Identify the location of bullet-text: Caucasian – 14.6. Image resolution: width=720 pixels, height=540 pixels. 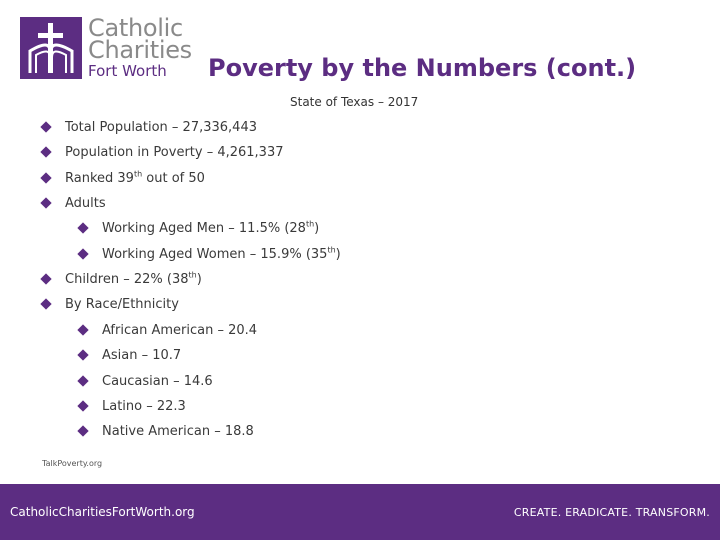
(157, 381).